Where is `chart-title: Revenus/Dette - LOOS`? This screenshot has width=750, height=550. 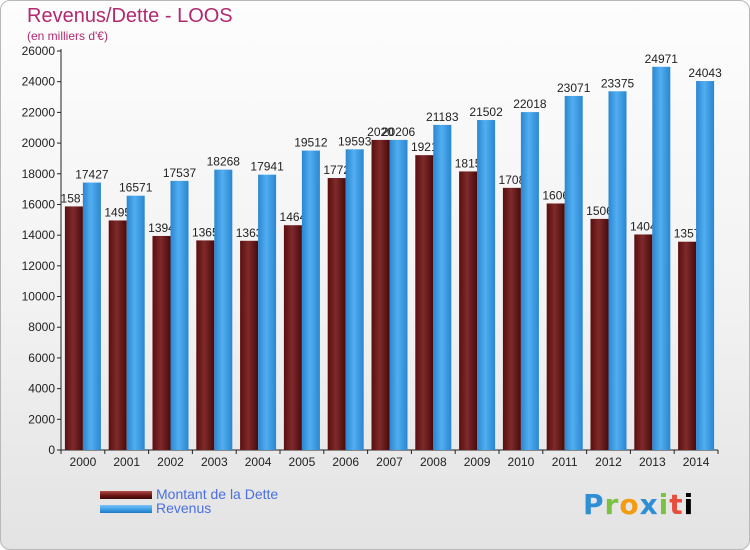 chart-title: Revenus/Dette - LOOS is located at coordinates (130, 16).